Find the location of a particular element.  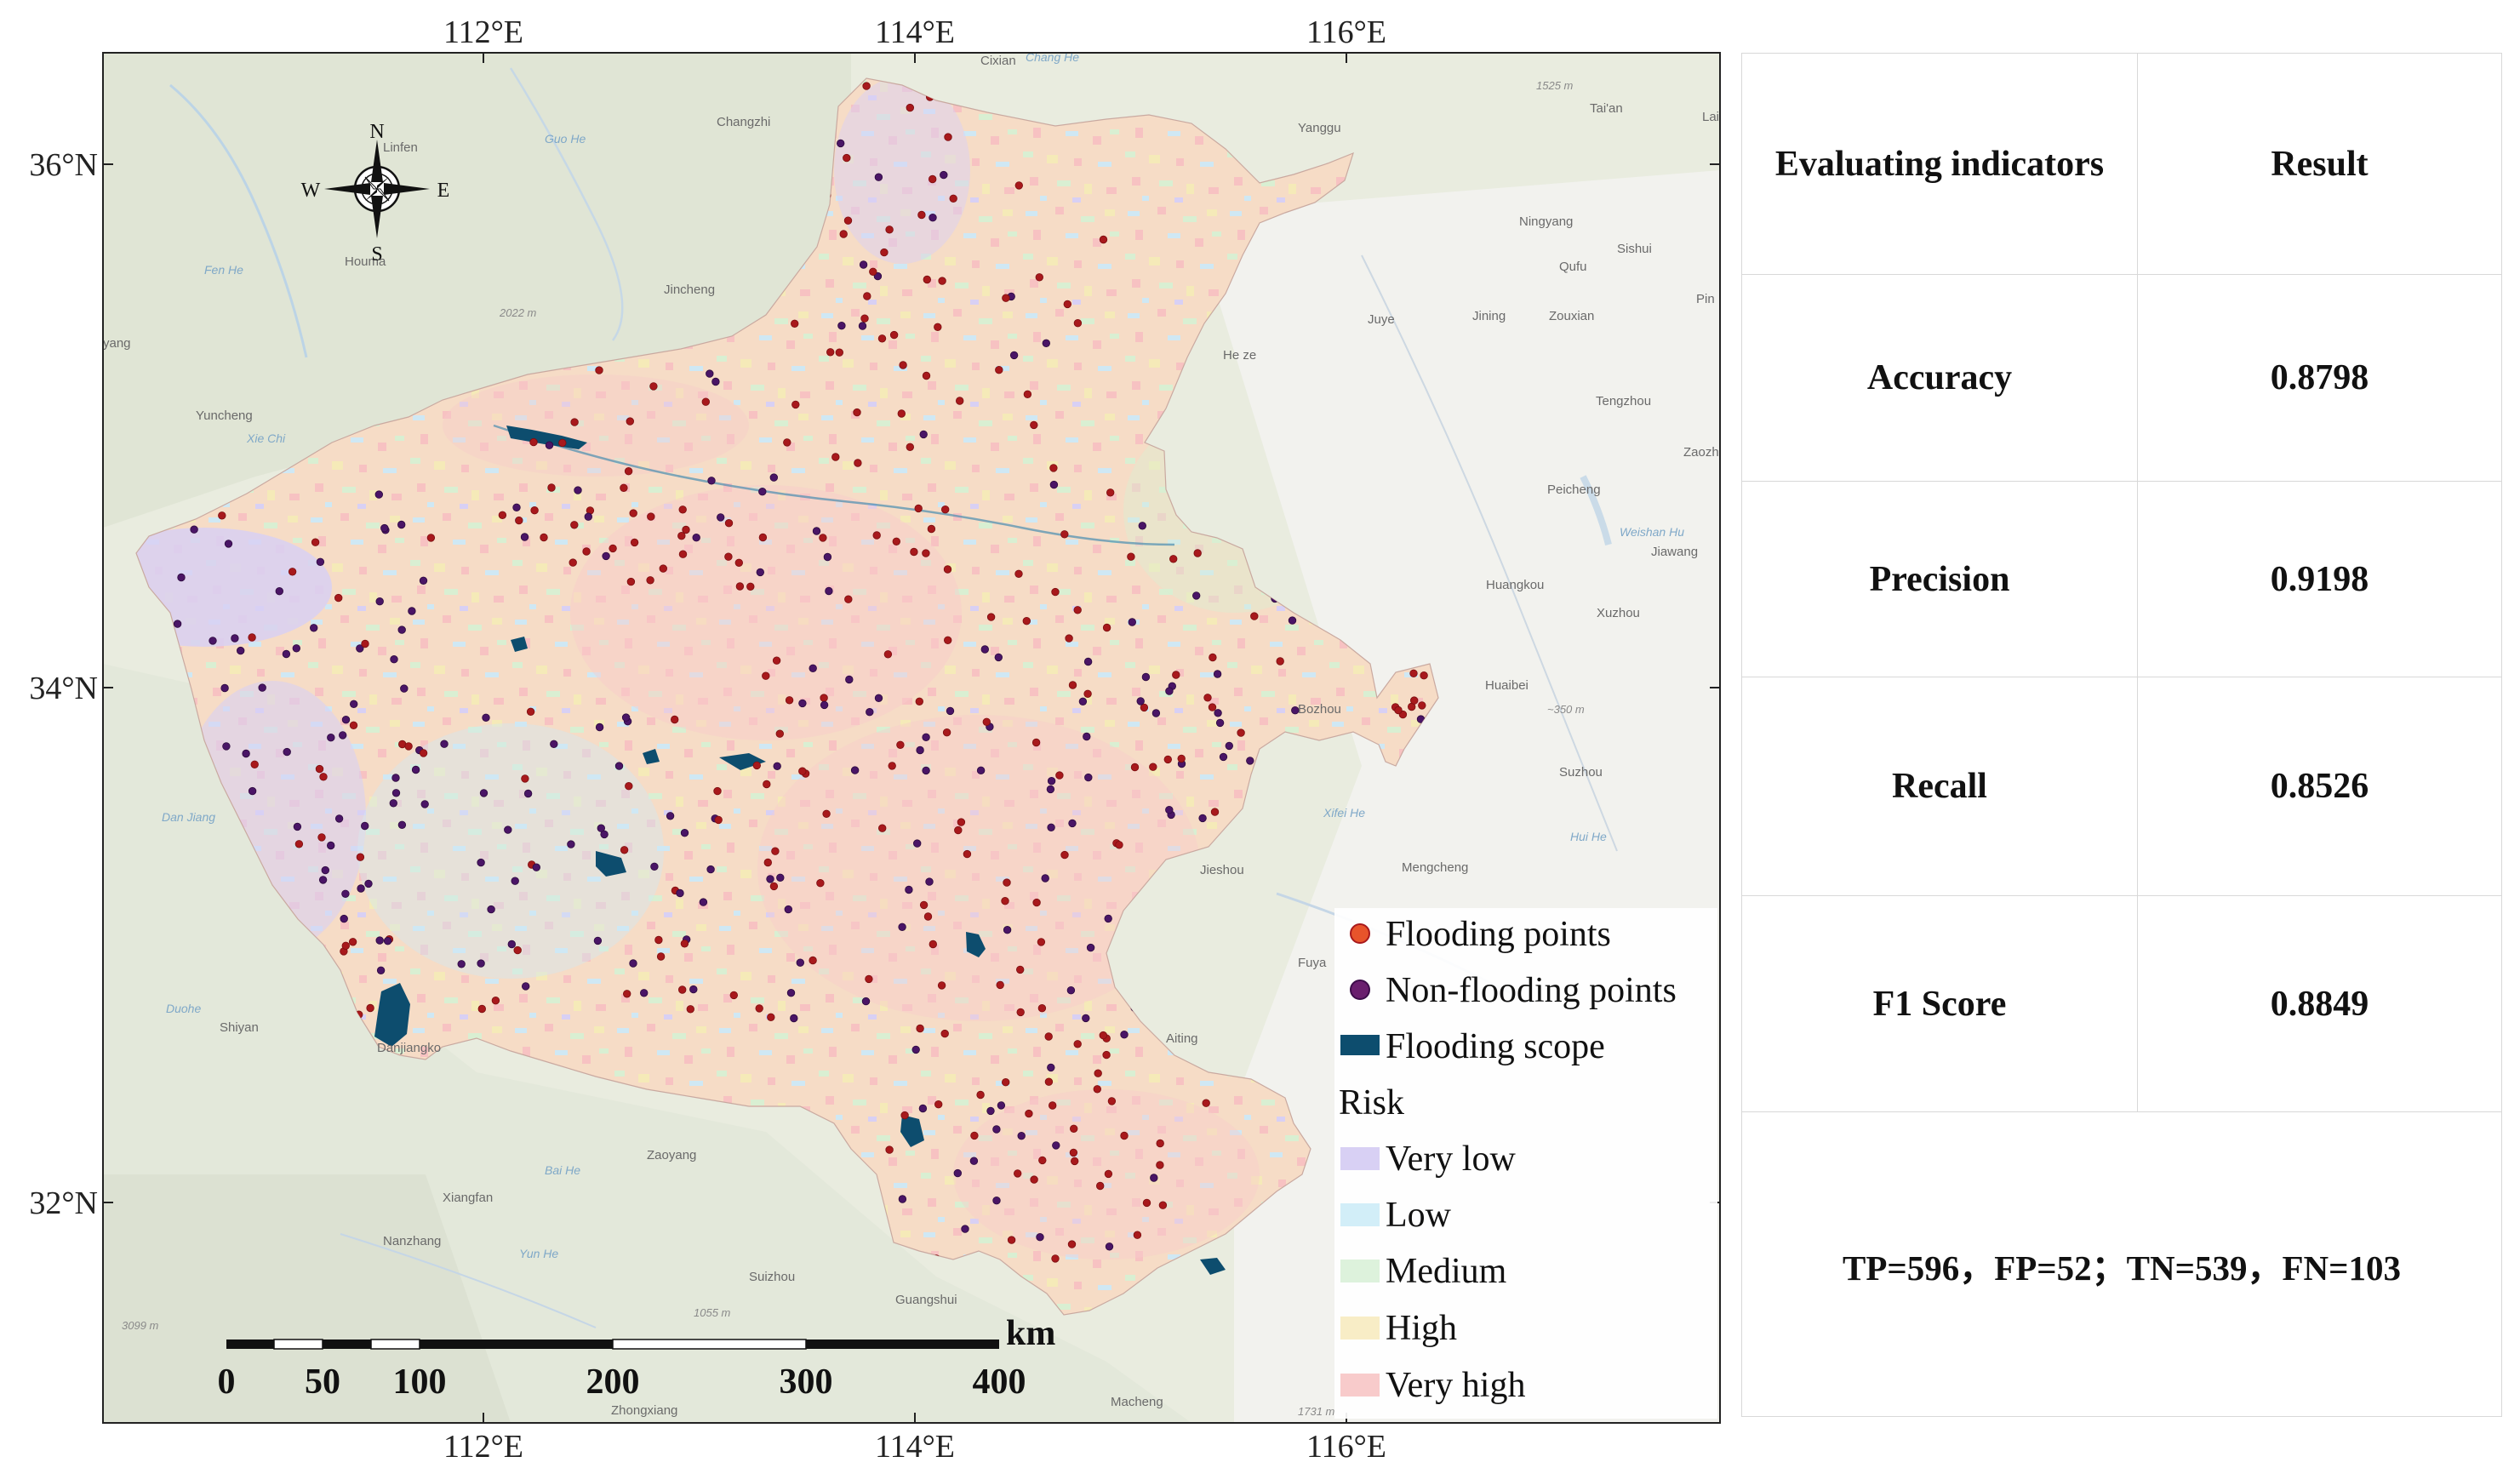

place-label: Zouxian is located at coordinates (1571, 316).